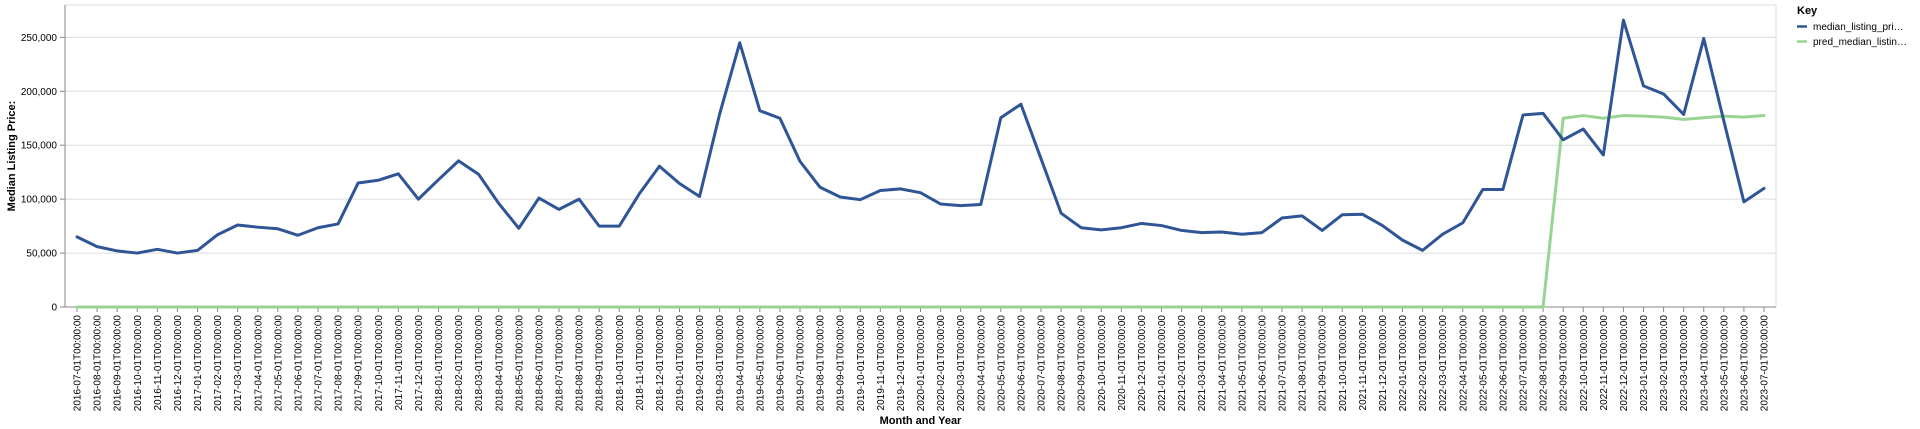  Describe the element at coordinates (821, 363) in the screenshot. I see `x-tick-label: 2019-08-01T00:00:00` at that location.